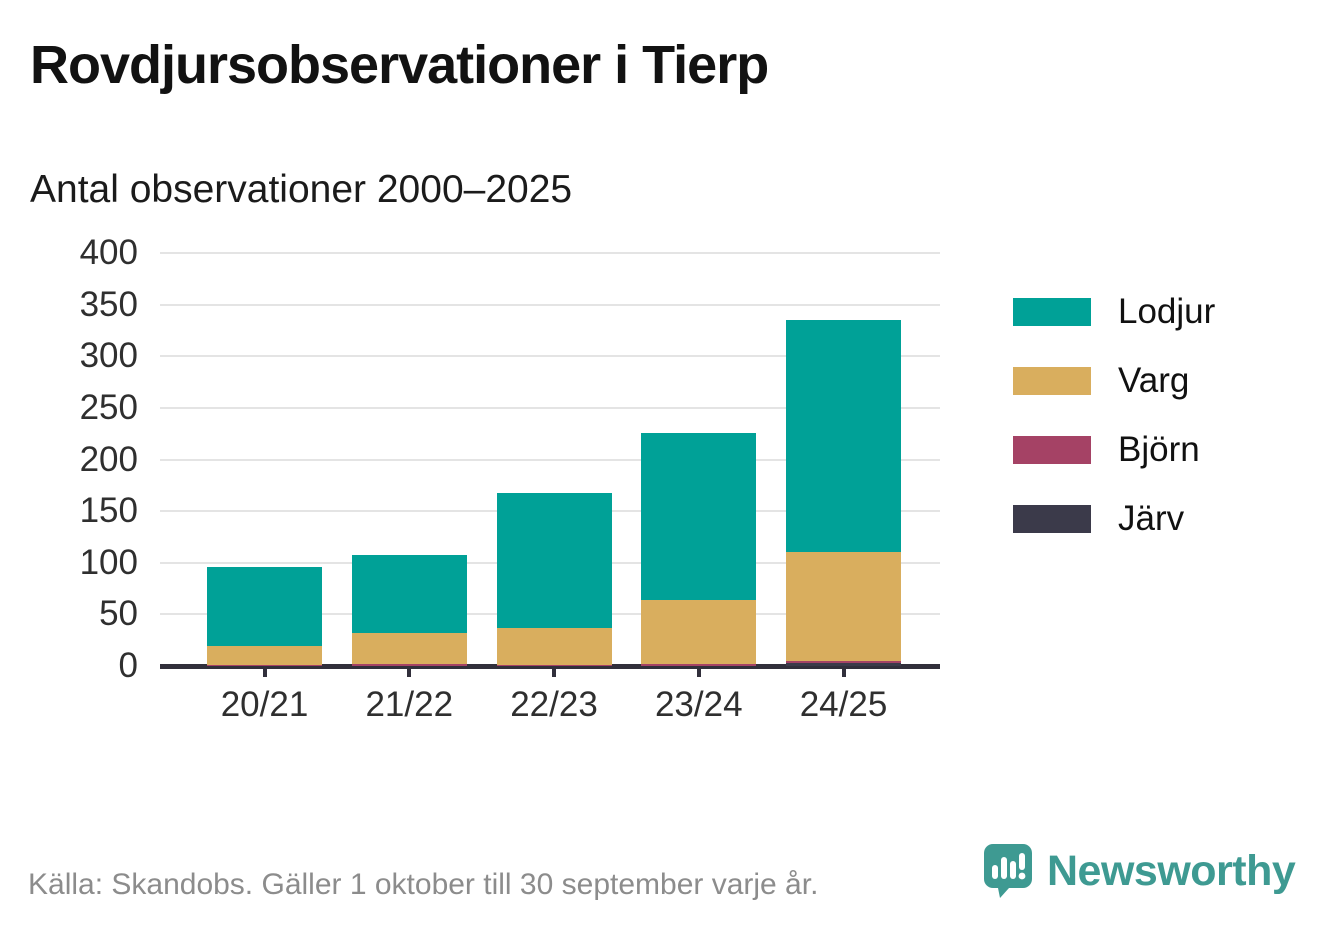 The width and height of the screenshot is (1322, 939). I want to click on newsworthy-brand: Newsworthy, so click(1139, 871).